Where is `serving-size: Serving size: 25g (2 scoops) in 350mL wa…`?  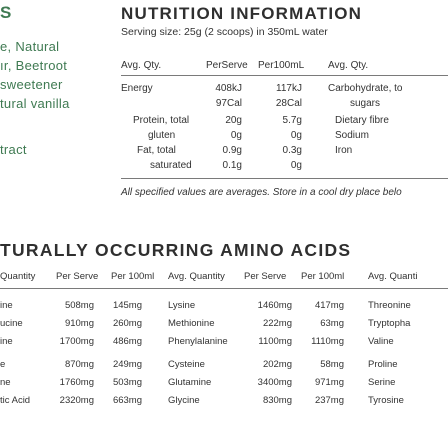
serving-size: Serving size: 25g (2 scoops) in 350mL wa… is located at coordinates (224, 32).